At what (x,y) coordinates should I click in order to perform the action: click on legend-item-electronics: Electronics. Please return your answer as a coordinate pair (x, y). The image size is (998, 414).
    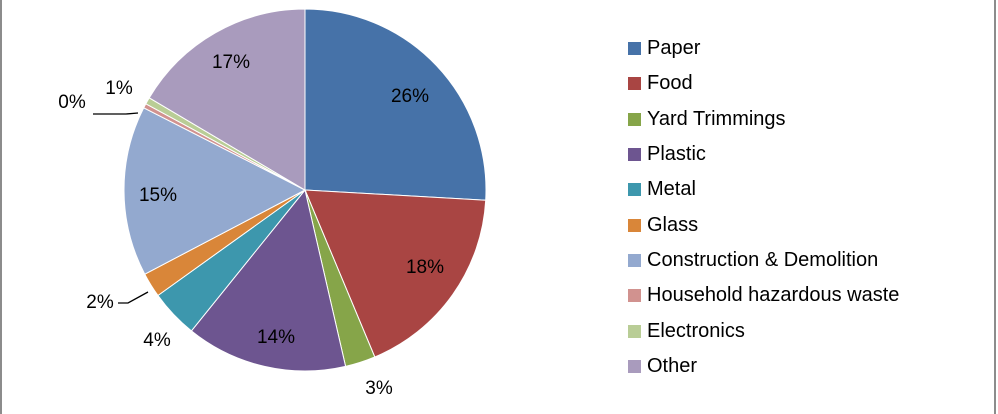
    Looking at the image, I should click on (763, 330).